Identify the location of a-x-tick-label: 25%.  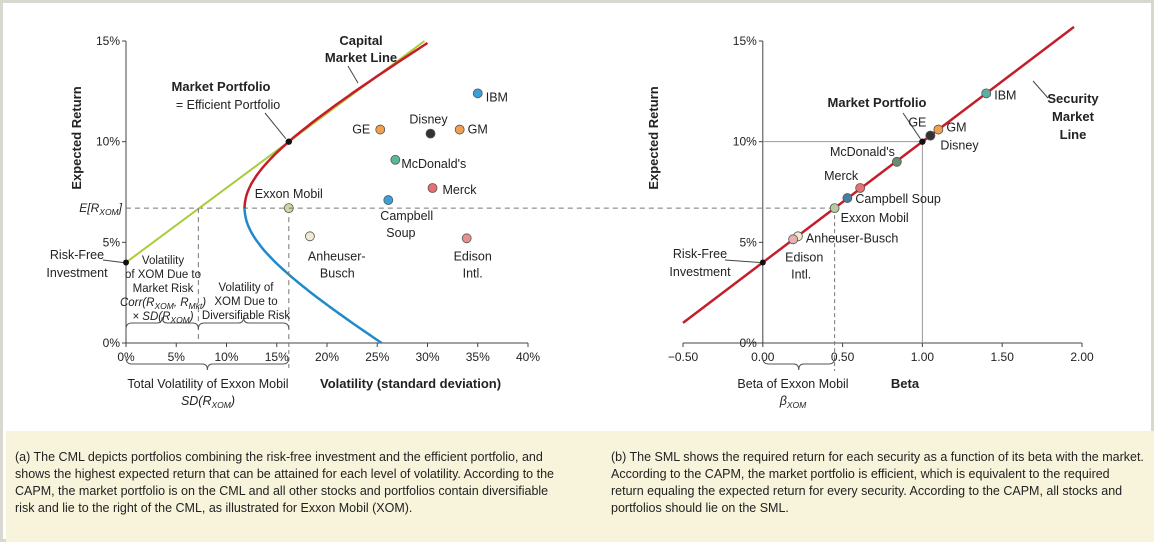
(377, 357).